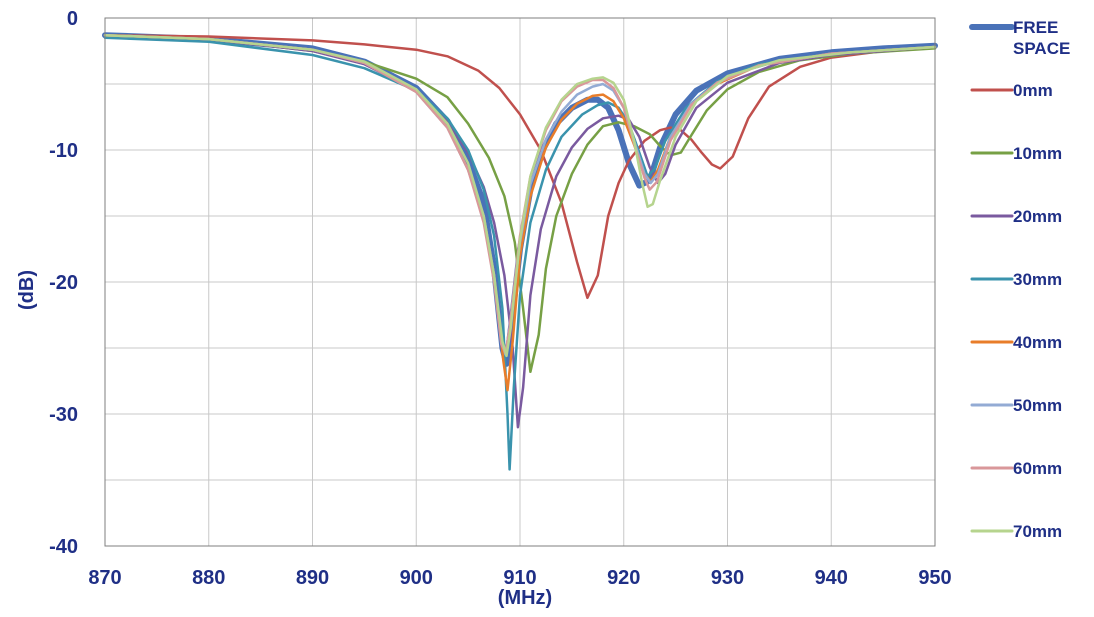 The height and width of the screenshot is (617, 1094). I want to click on legend: FREE SPACE 0mm 10mm 20mm 30mm 40mm 50mm 60mm 70mm, so click(1019, 279).